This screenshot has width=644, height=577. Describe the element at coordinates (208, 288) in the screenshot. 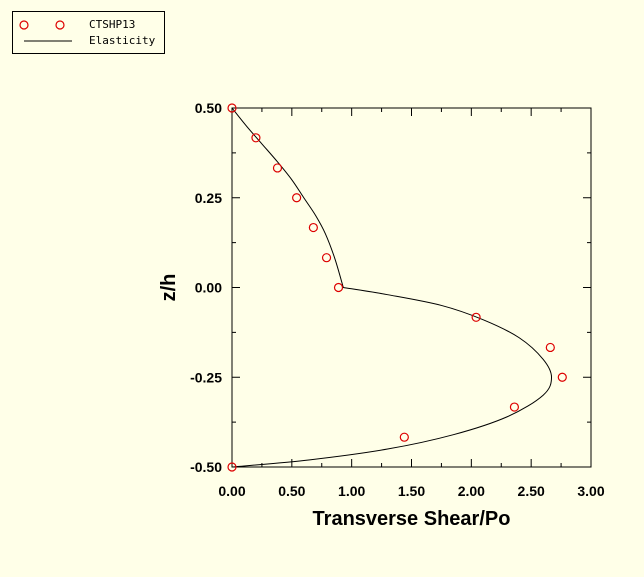

I see `y-tick-label: 0.00` at that location.